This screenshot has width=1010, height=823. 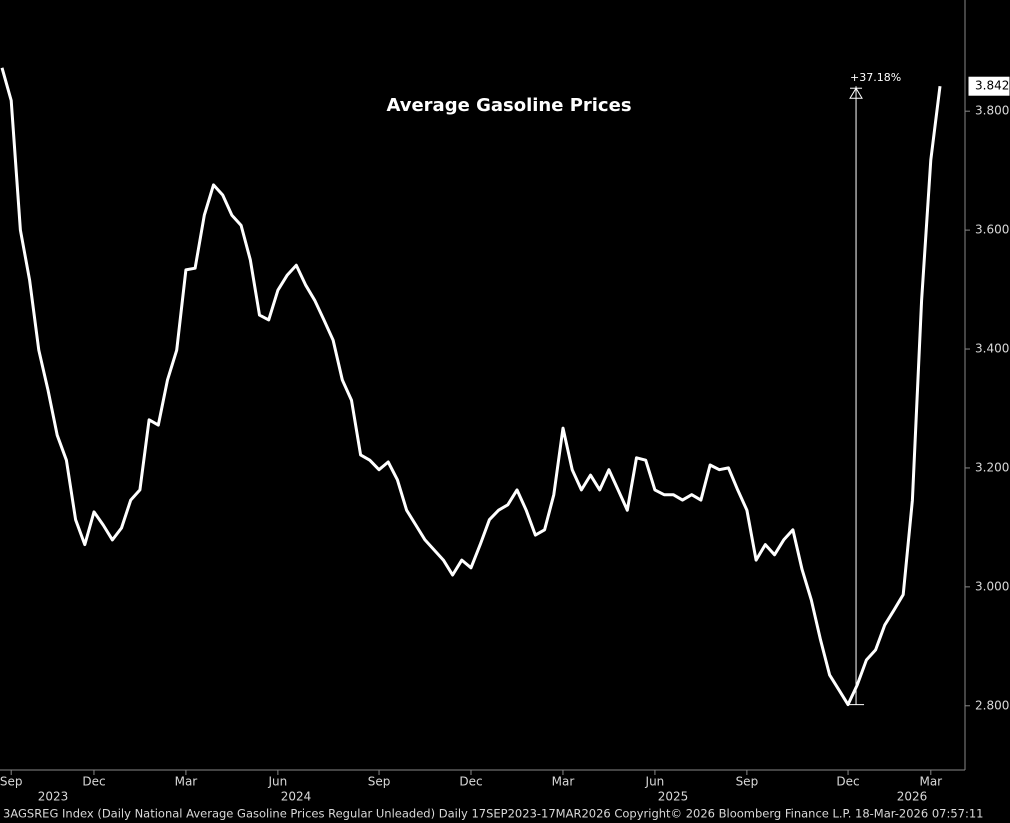 What do you see at coordinates (856, 93) in the screenshot?
I see `arrow-head` at bounding box center [856, 93].